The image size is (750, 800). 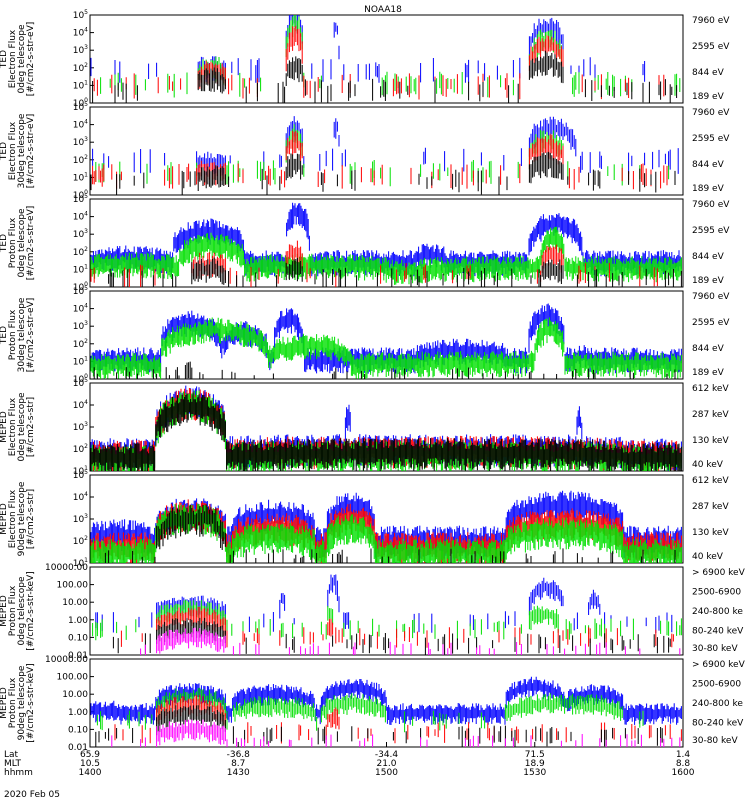 I want to click on date-label: 2020 Feb 05, so click(x=32, y=795).